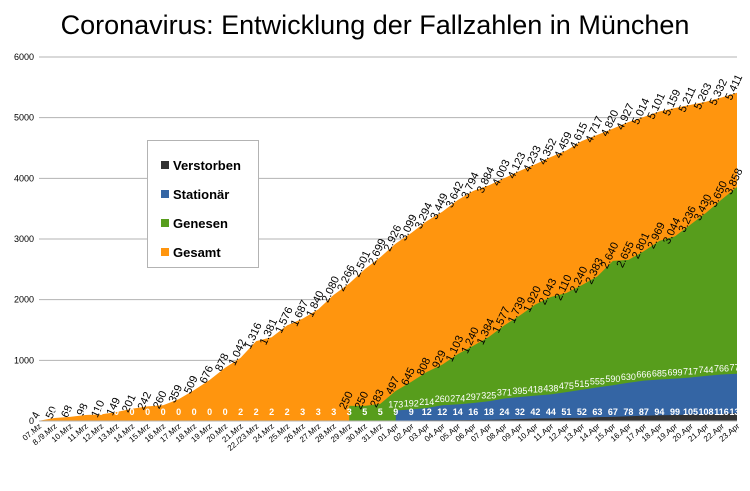 Image resolution: width=750 pixels, height=491 pixels. I want to click on data-label-stationaer: 214, so click(426, 402).